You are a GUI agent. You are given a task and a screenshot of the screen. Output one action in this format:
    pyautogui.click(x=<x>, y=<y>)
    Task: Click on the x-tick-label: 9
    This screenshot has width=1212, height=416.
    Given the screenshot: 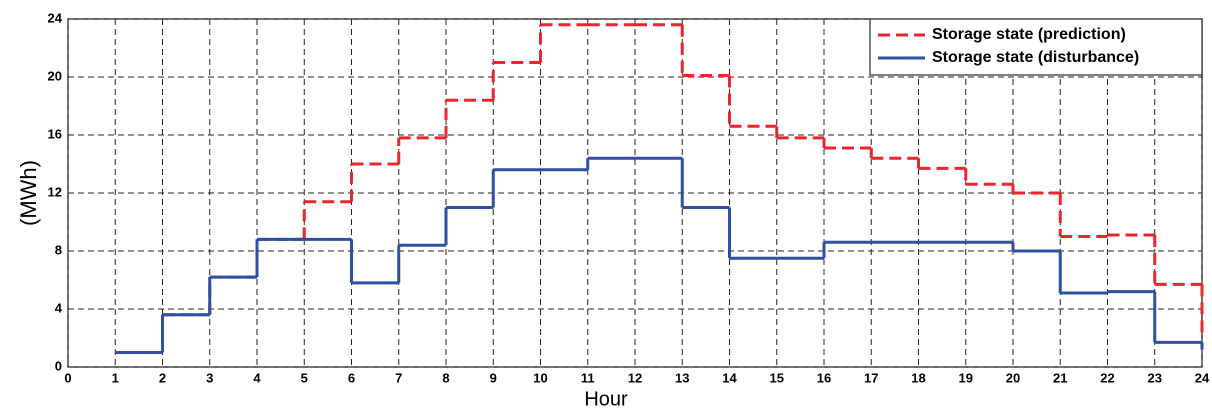 What is the action you would take?
    pyautogui.click(x=493, y=377)
    